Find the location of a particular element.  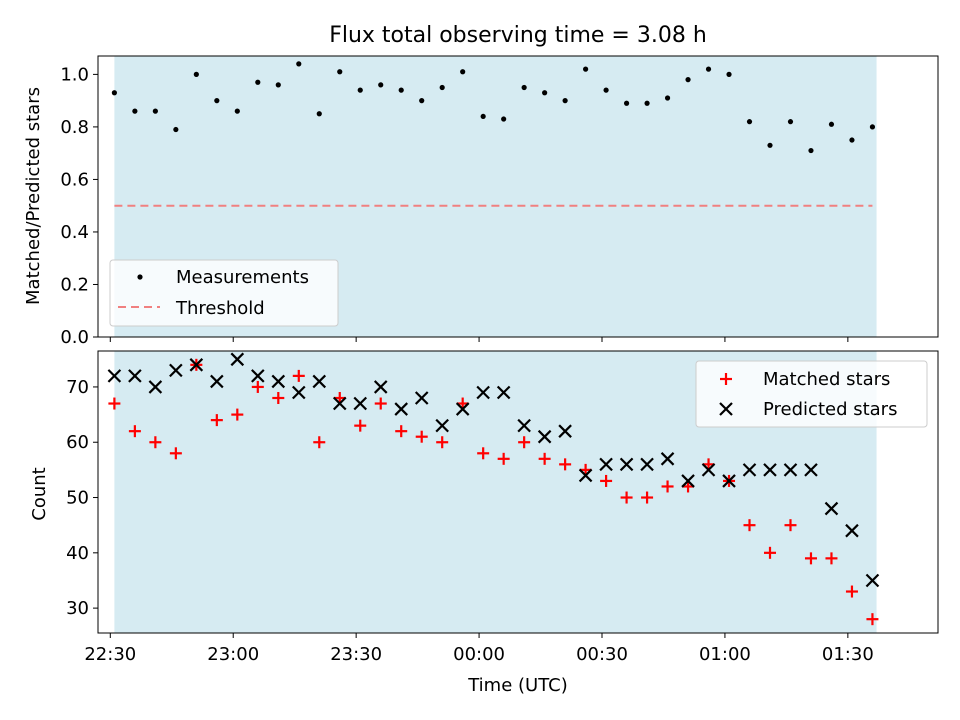

top-y-tick-label: 0.6 is located at coordinates (74, 179).